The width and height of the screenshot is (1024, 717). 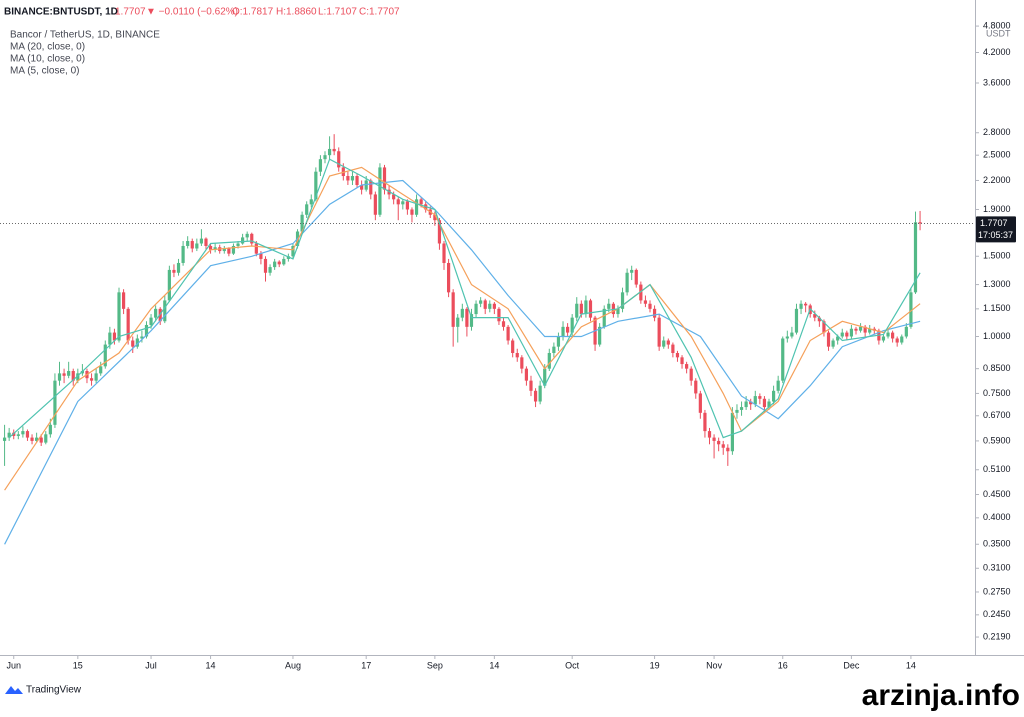 I want to click on watermark: arzinja.info, so click(x=941, y=695).